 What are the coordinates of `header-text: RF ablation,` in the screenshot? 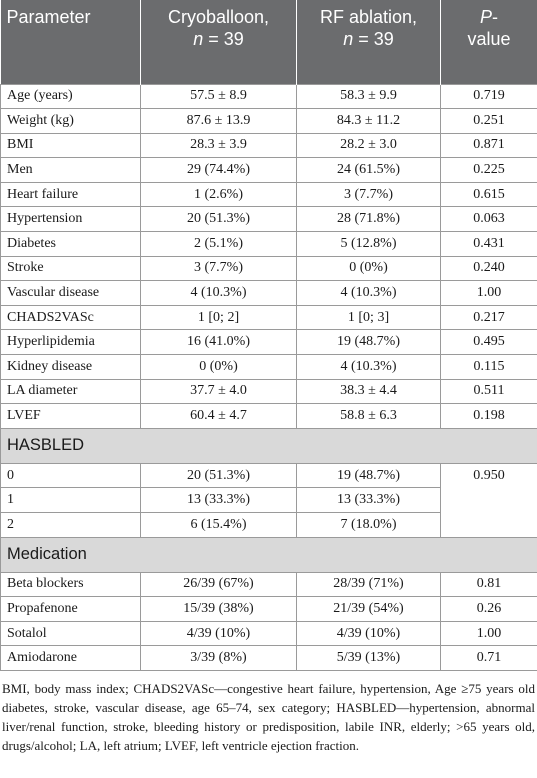 It's located at (368, 17).